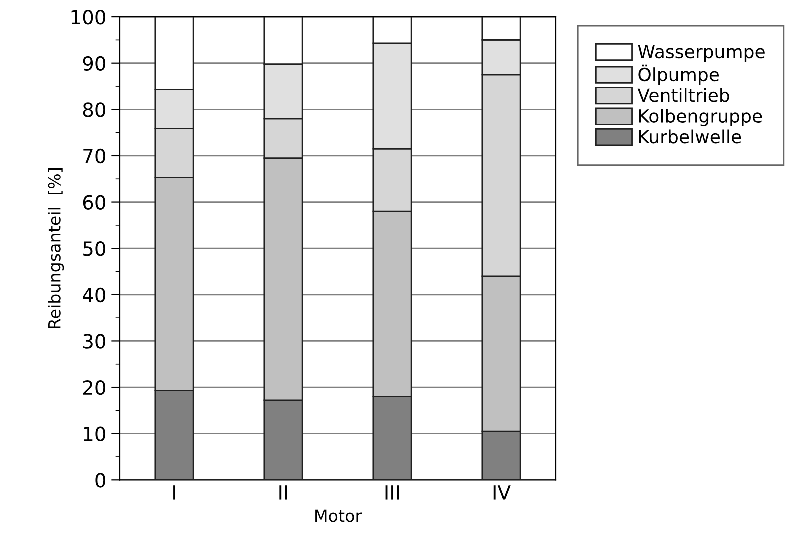 The image size is (800, 550). Describe the element at coordinates (175, 493) in the screenshot. I see `x-tick-label: I` at that location.